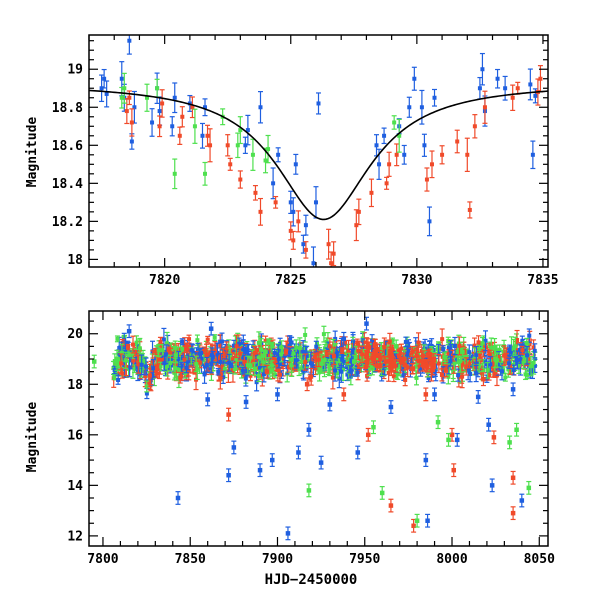 This screenshot has width=600, height=600. I want to click on y-tick-label: 19, so click(75, 70).